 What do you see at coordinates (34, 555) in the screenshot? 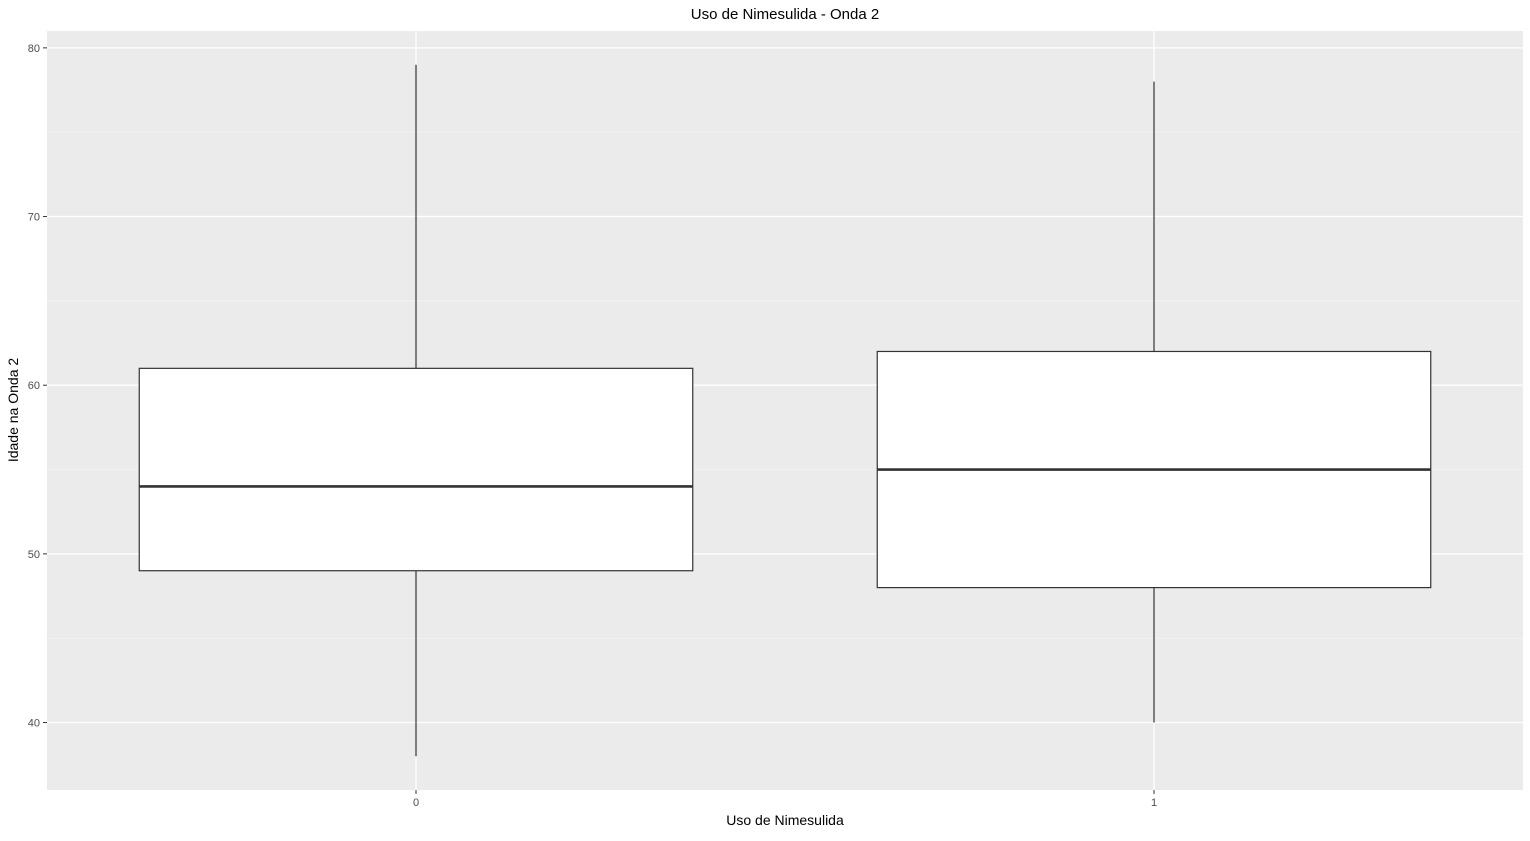
I see `y-tick-label: 50` at bounding box center [34, 555].